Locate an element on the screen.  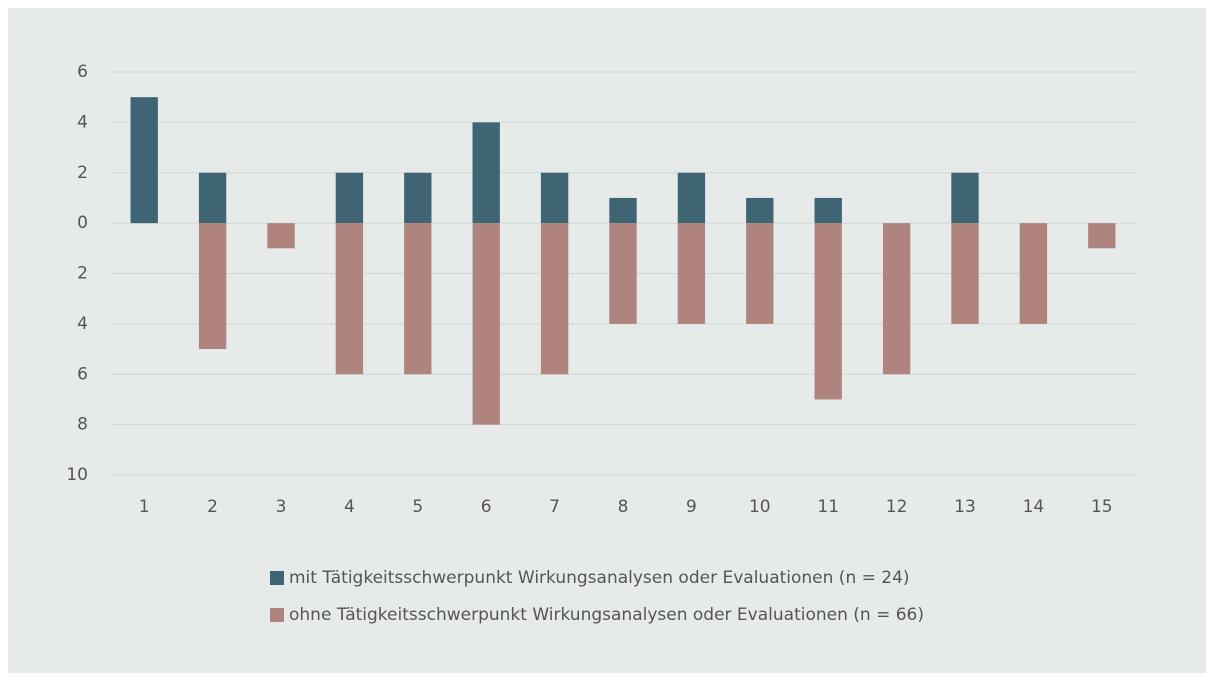
x-tick-label: 14 is located at coordinates (1034, 507).